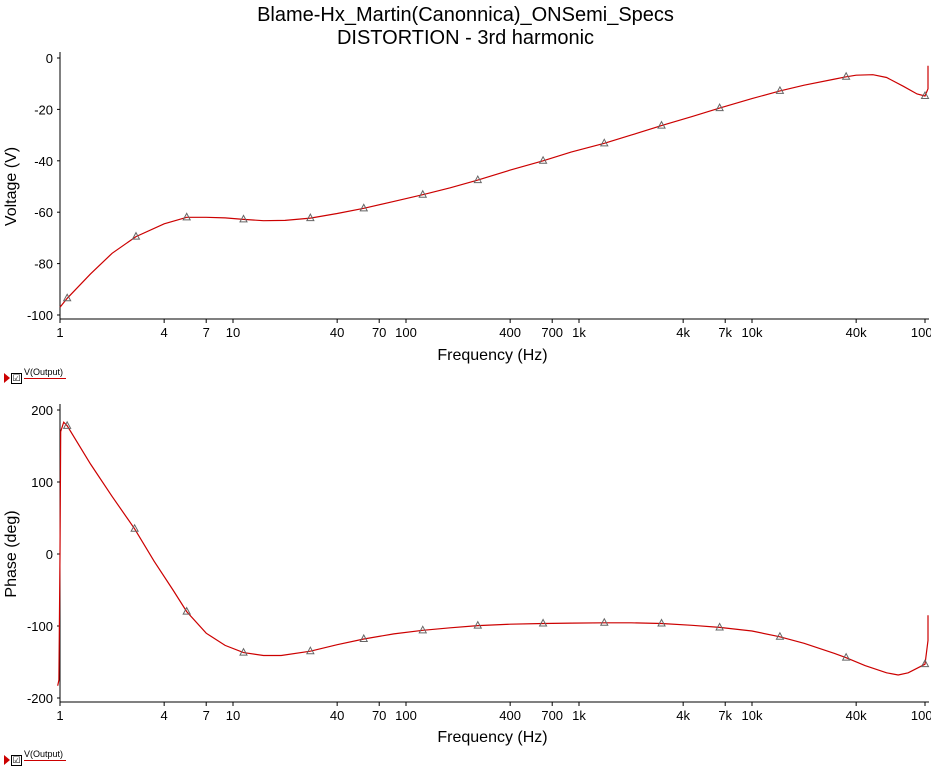 The width and height of the screenshot is (931, 776). What do you see at coordinates (465, 15) in the screenshot?
I see `chart-title-line1: Blame-Hx_Martin(Canonnica)_ONSemi_Specs` at bounding box center [465, 15].